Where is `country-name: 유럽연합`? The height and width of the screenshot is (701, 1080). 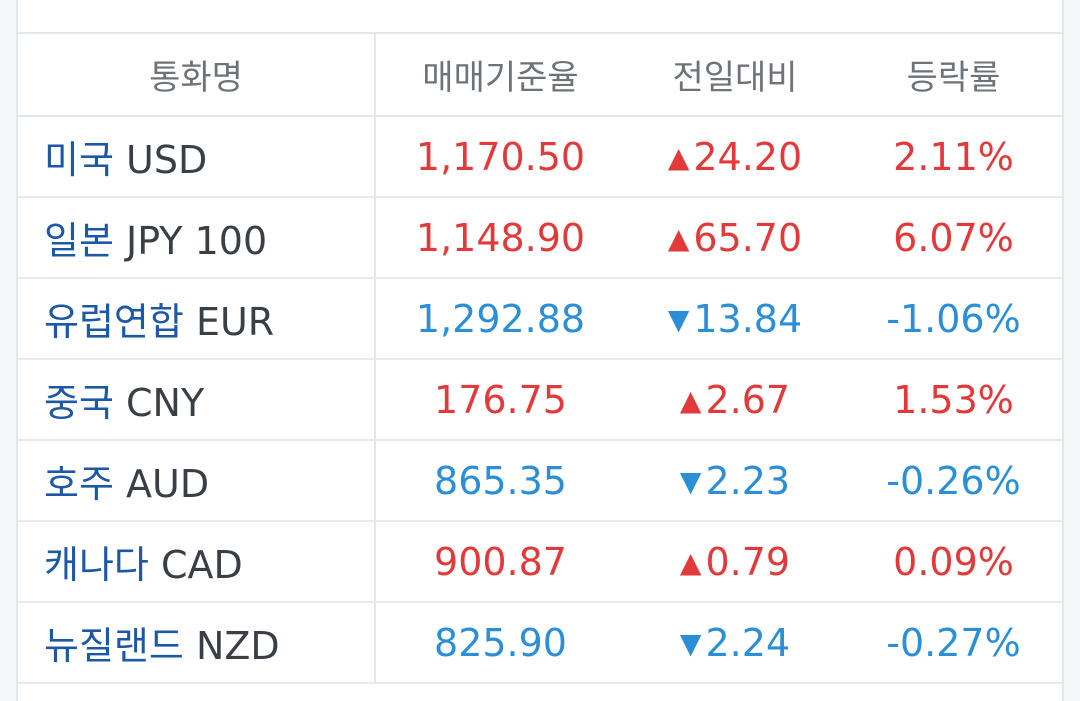
country-name: 유럽연합 is located at coordinates (114, 322).